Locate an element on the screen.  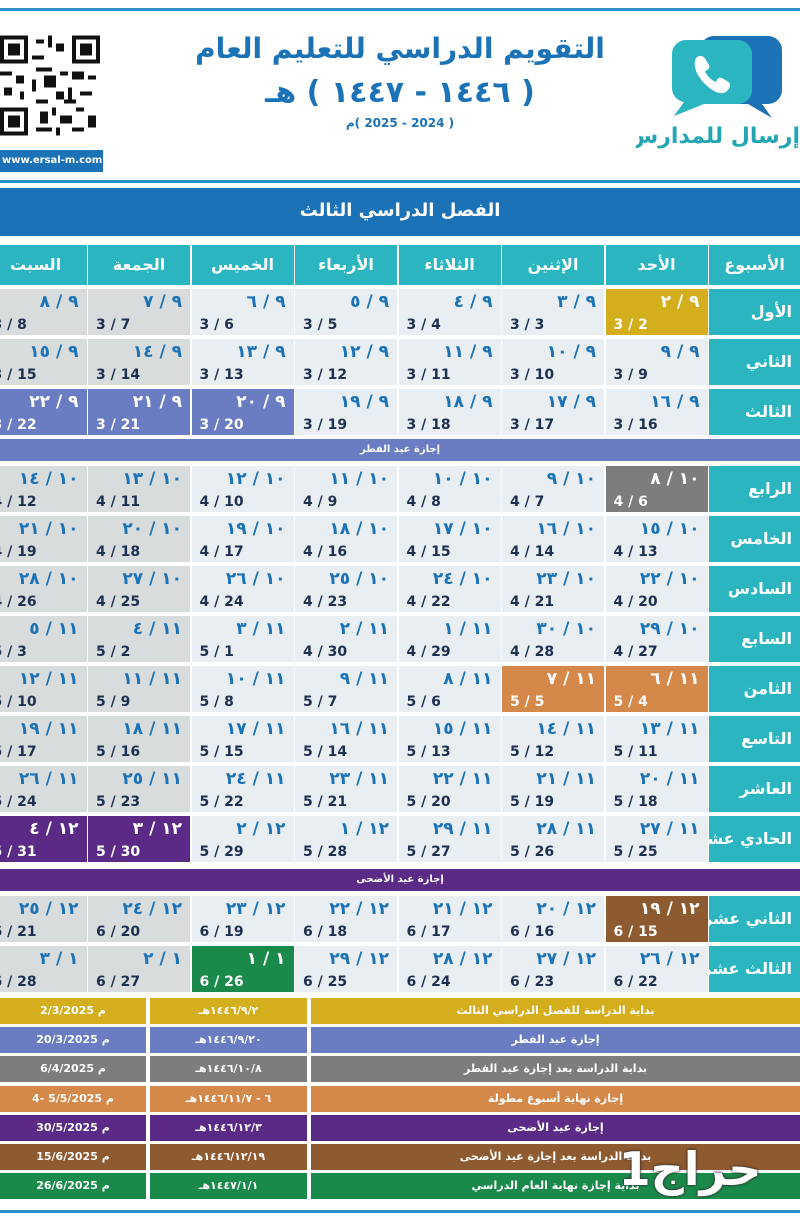
date-cell: ١١ / ١٢ 5 / 10 is located at coordinates (43, 689).